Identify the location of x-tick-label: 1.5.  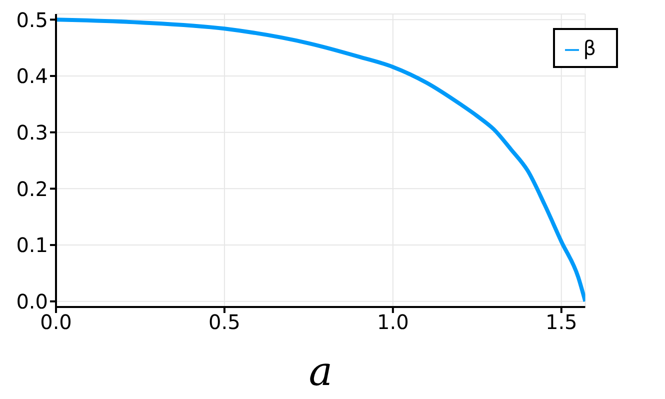
(561, 322).